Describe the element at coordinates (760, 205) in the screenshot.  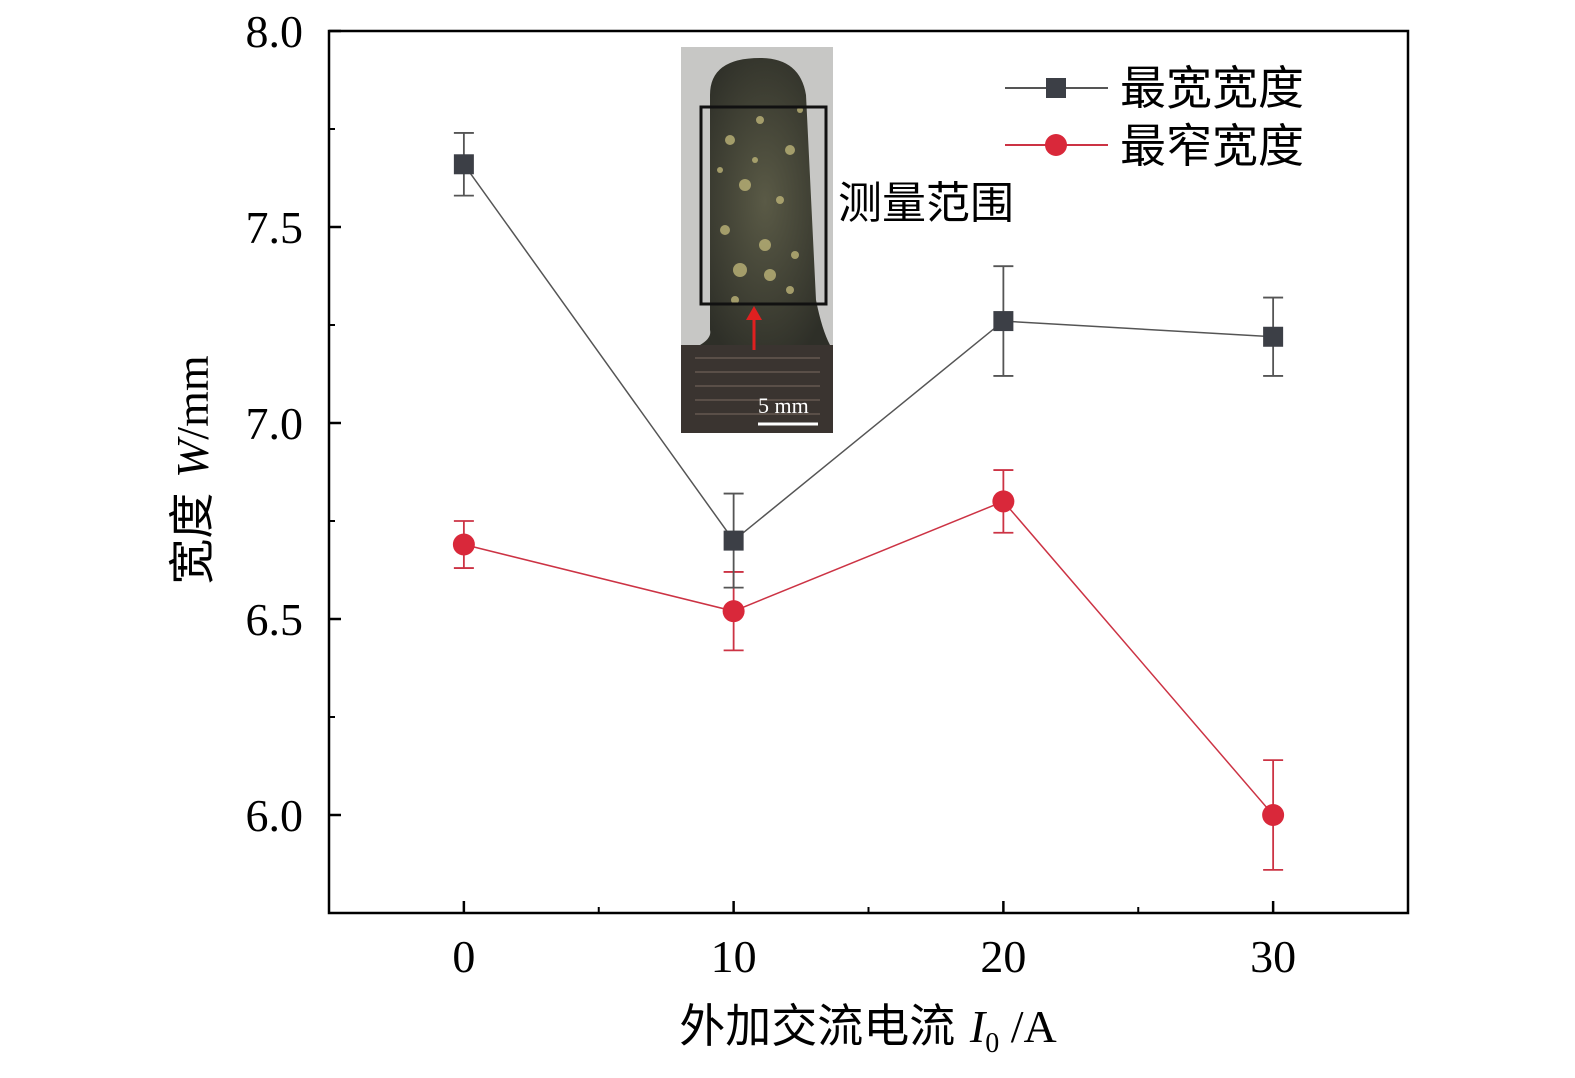
I see `inset-speckles` at that location.